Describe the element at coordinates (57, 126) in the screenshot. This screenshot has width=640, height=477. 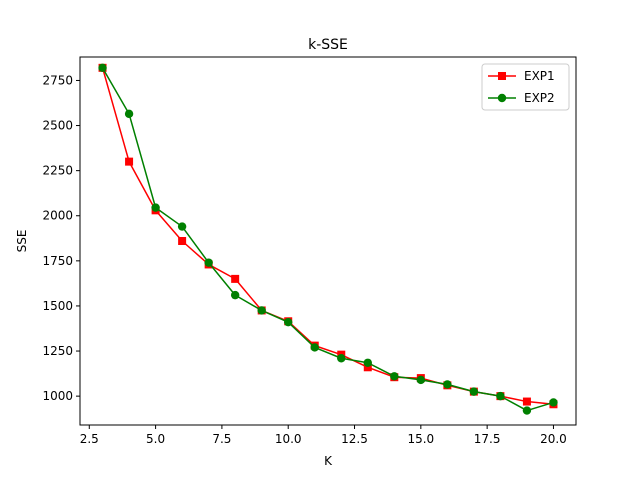
I see `y-tick-label: 2500` at that location.